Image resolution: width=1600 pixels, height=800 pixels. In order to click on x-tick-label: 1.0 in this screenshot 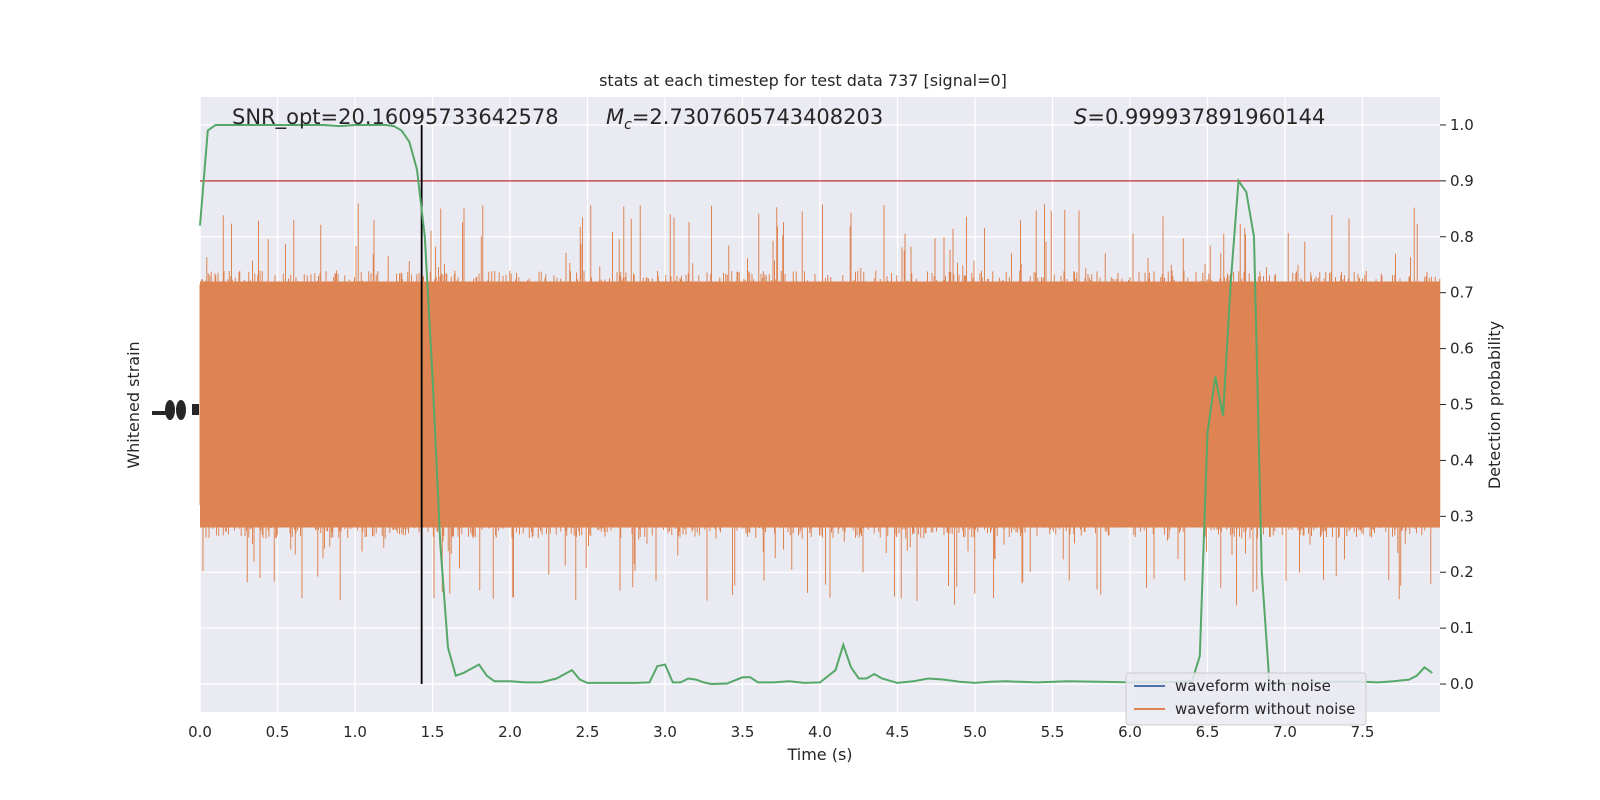, I will do `click(355, 732)`.